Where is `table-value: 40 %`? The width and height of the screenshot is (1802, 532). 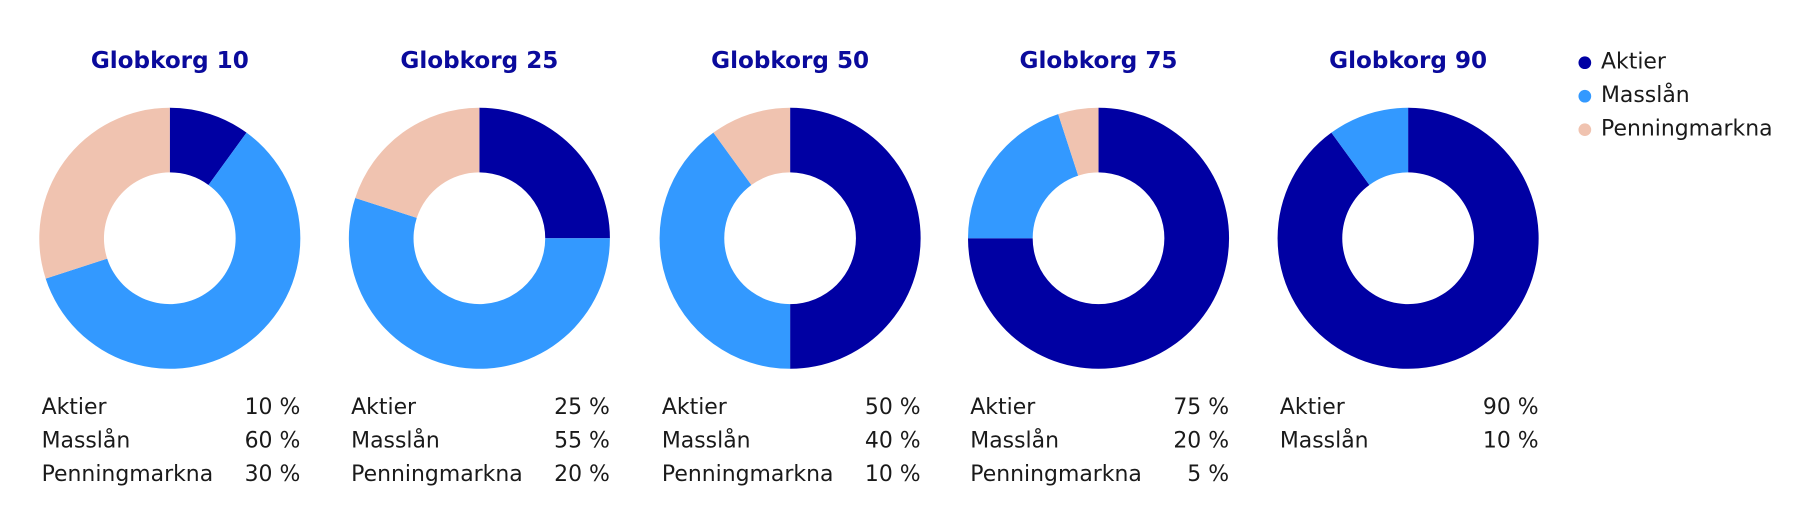 table-value: 40 % is located at coordinates (893, 441).